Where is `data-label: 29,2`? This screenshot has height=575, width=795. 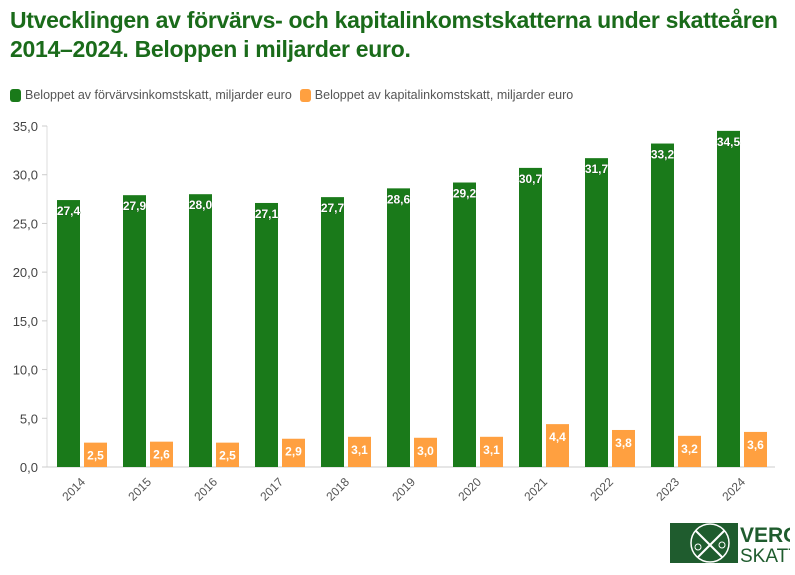 data-label: 29,2 is located at coordinates (465, 194).